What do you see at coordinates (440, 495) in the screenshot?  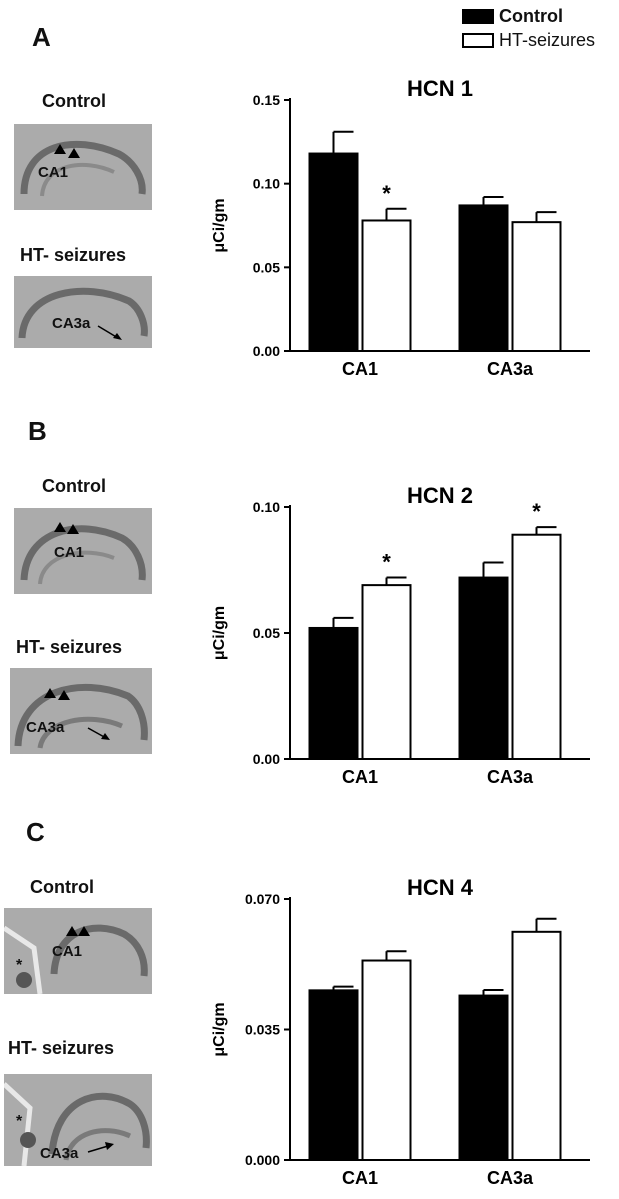 I see `chart-title: HCN 2` at bounding box center [440, 495].